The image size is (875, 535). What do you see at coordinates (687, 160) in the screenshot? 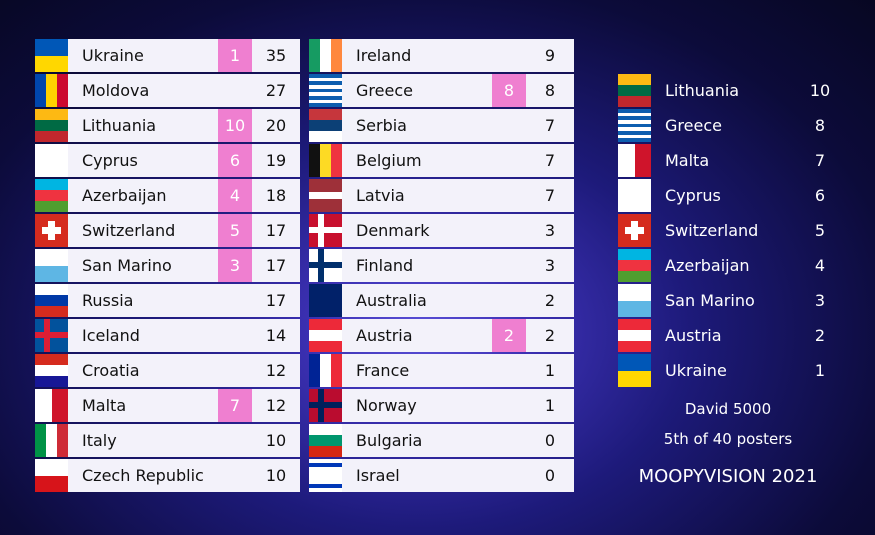
I see `vote-country: Malta` at bounding box center [687, 160].